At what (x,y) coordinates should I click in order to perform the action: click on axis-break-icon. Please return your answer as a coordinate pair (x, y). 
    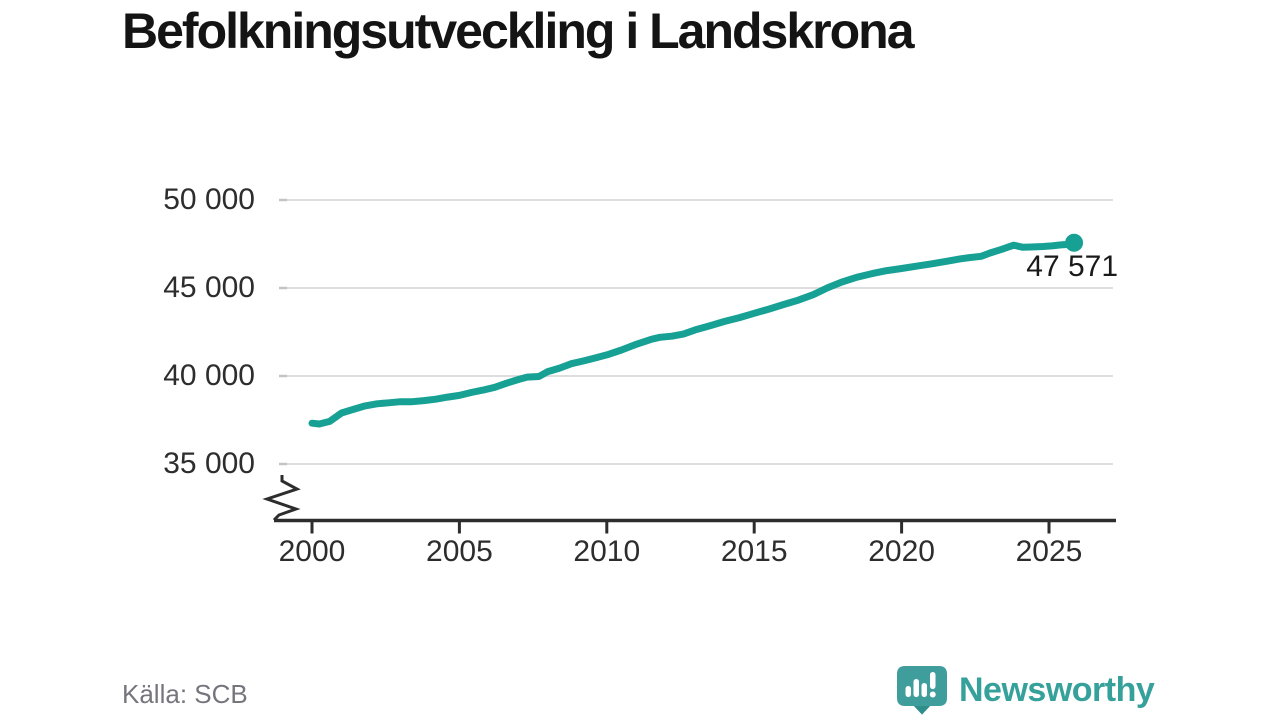
    Looking at the image, I should click on (281, 498).